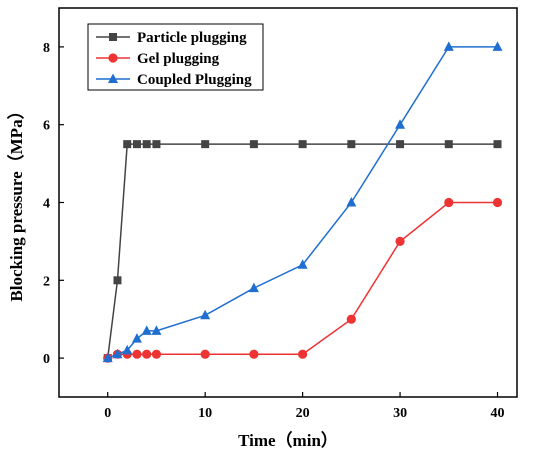 This screenshot has height=458, width=550. Describe the element at coordinates (107, 413) in the screenshot. I see `x-tick-label: 0` at that location.